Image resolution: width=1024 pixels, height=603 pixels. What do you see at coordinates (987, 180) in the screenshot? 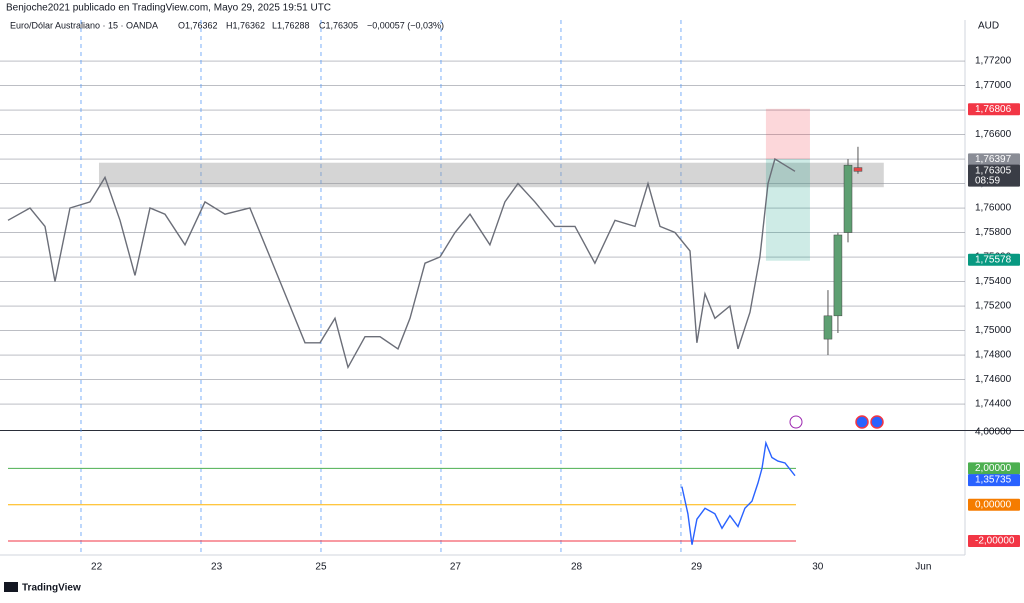
I see `countdown: 08:59` at bounding box center [987, 180].